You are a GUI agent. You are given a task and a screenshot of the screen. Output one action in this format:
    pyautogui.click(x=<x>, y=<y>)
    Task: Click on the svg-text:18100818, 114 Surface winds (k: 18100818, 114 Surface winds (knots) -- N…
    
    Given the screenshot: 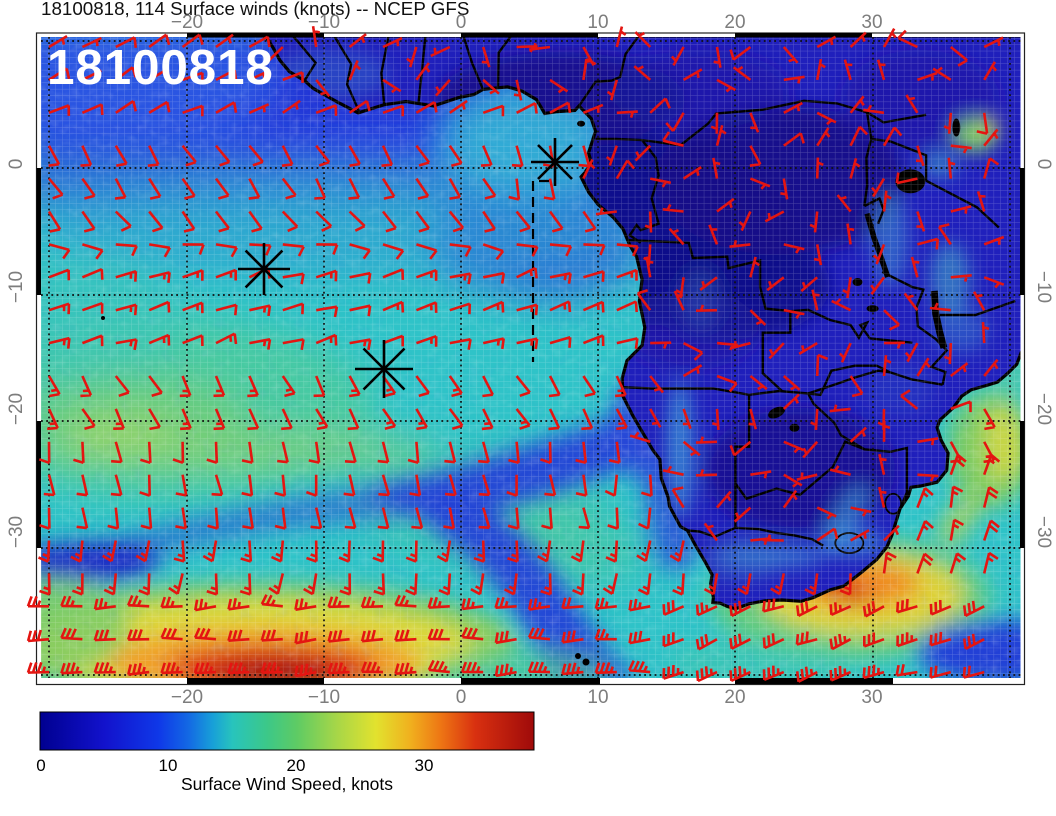 What is the action you would take?
    pyautogui.click(x=255, y=9)
    